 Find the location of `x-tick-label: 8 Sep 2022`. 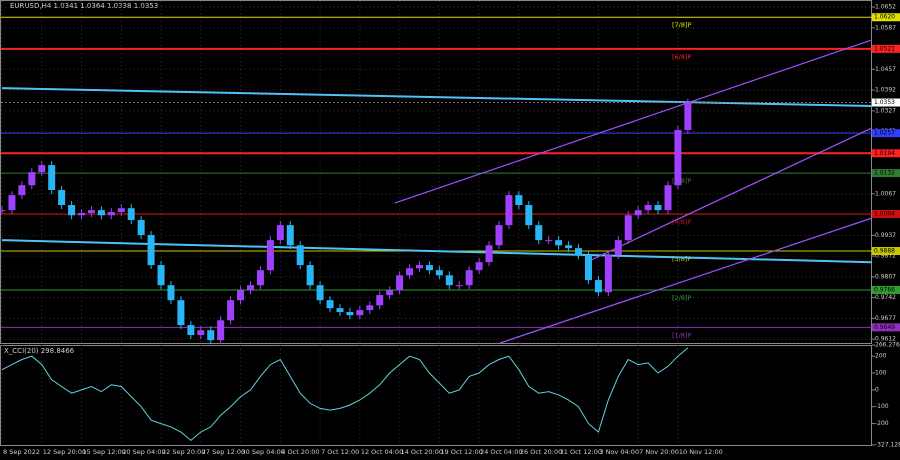

x-tick-label: 8 Sep 2022 is located at coordinates (21, 452).